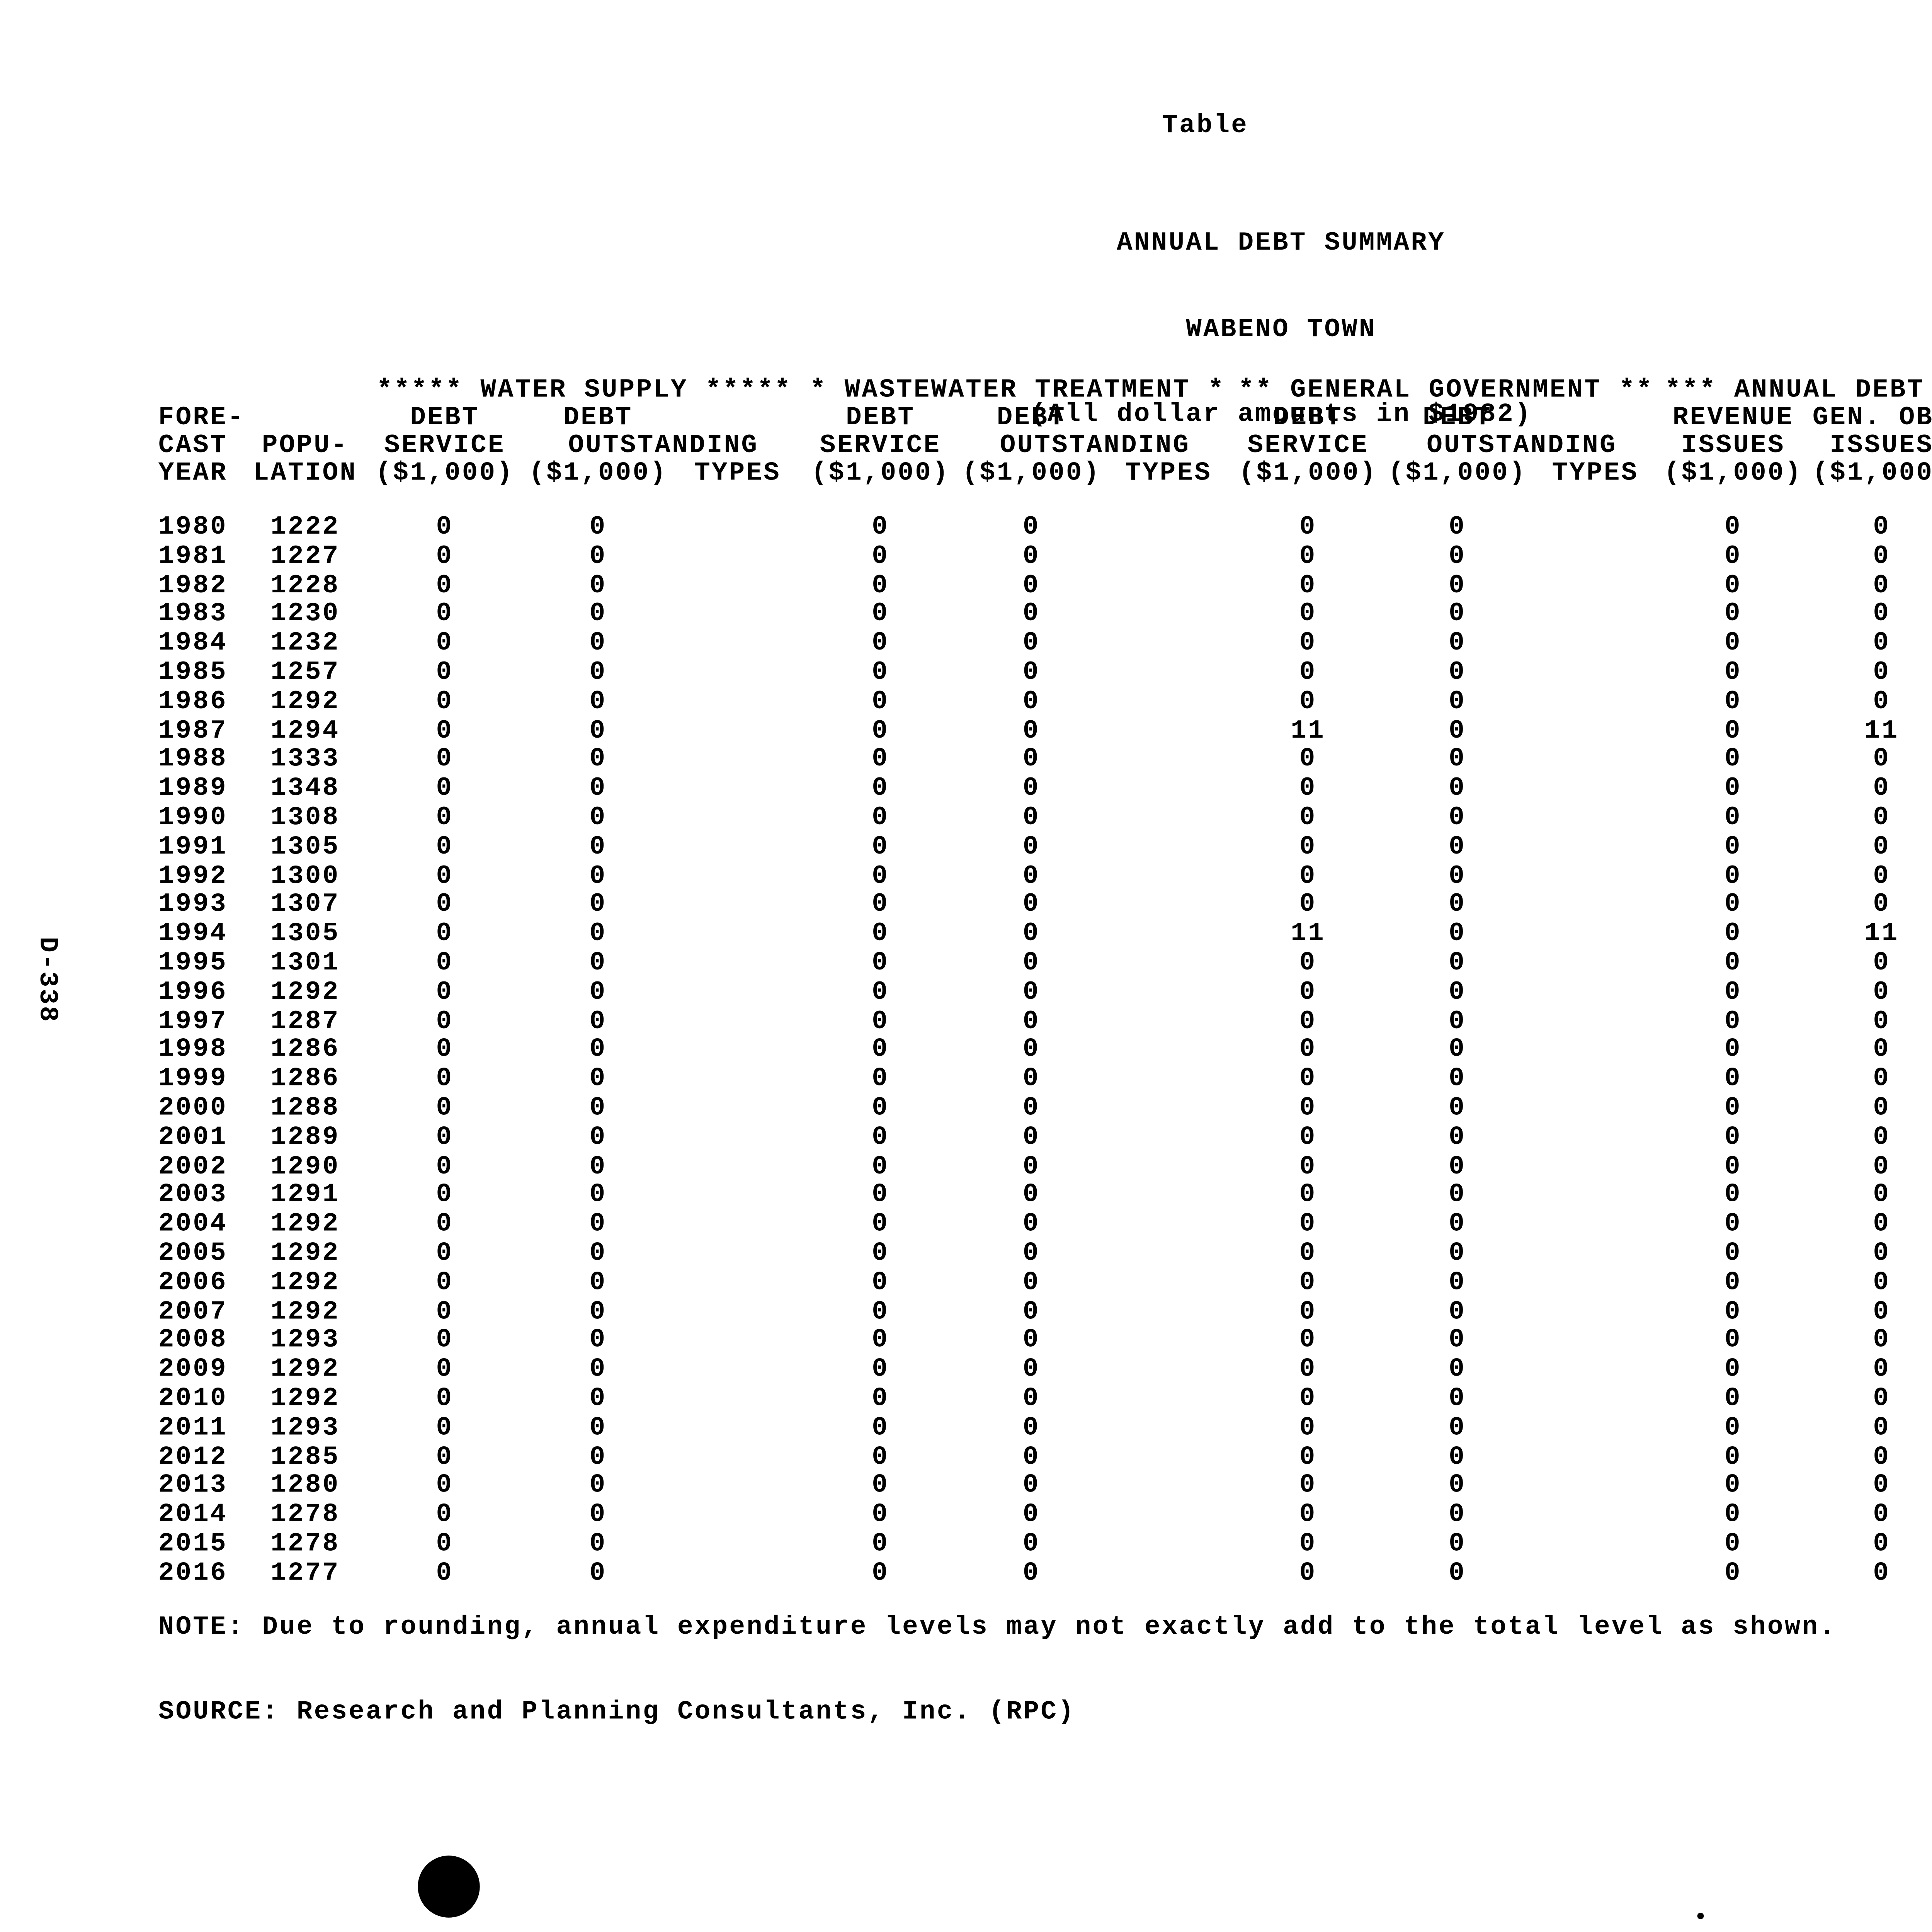 The width and height of the screenshot is (1932, 1932). What do you see at coordinates (1700, 1916) in the screenshot?
I see `ink-speck` at bounding box center [1700, 1916].